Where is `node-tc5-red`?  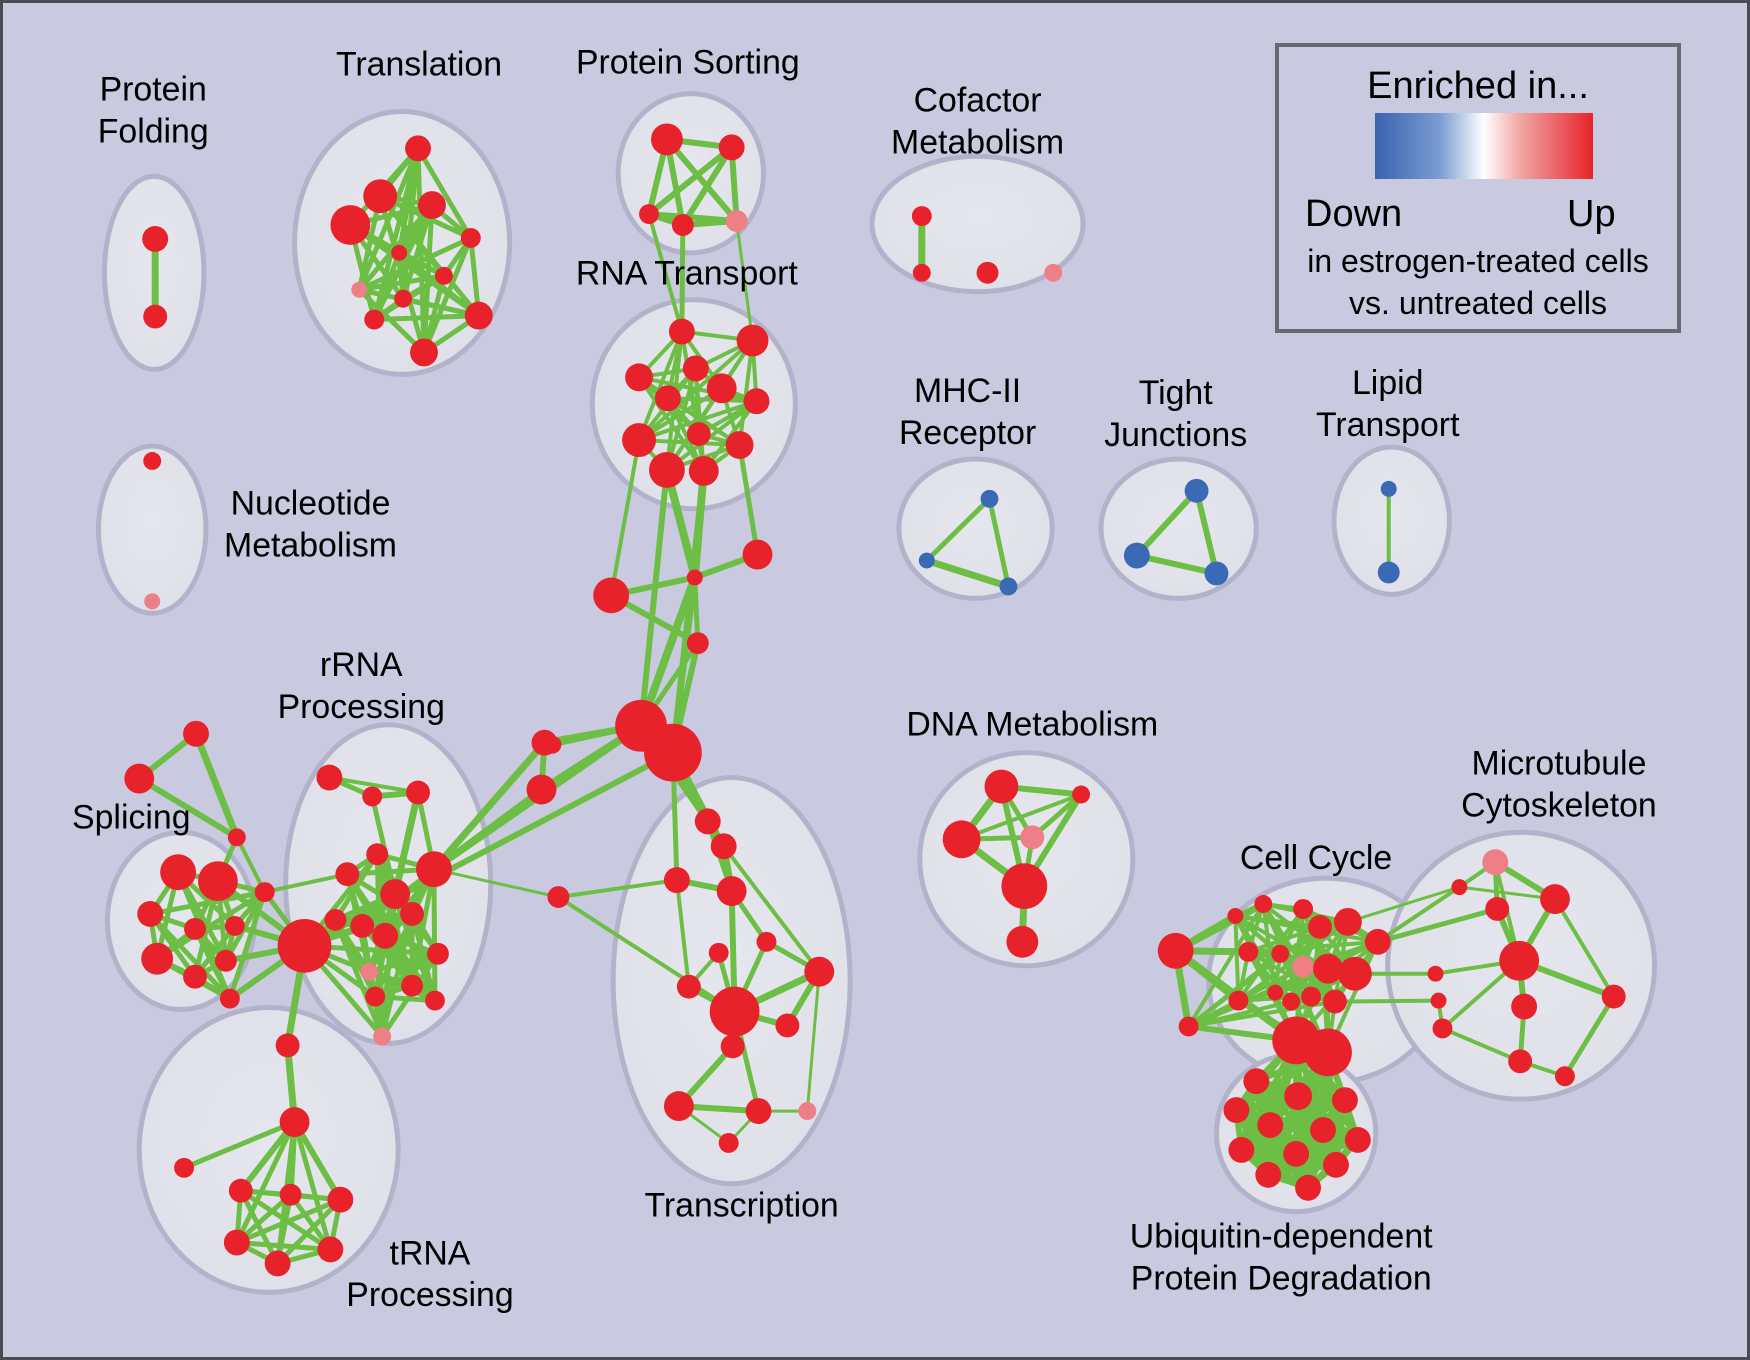
node-tc5-red is located at coordinates (718, 952).